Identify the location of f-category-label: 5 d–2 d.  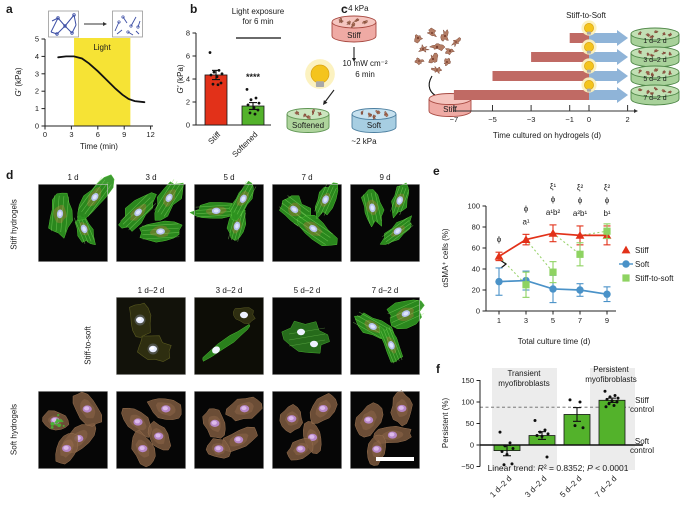
(570, 486).